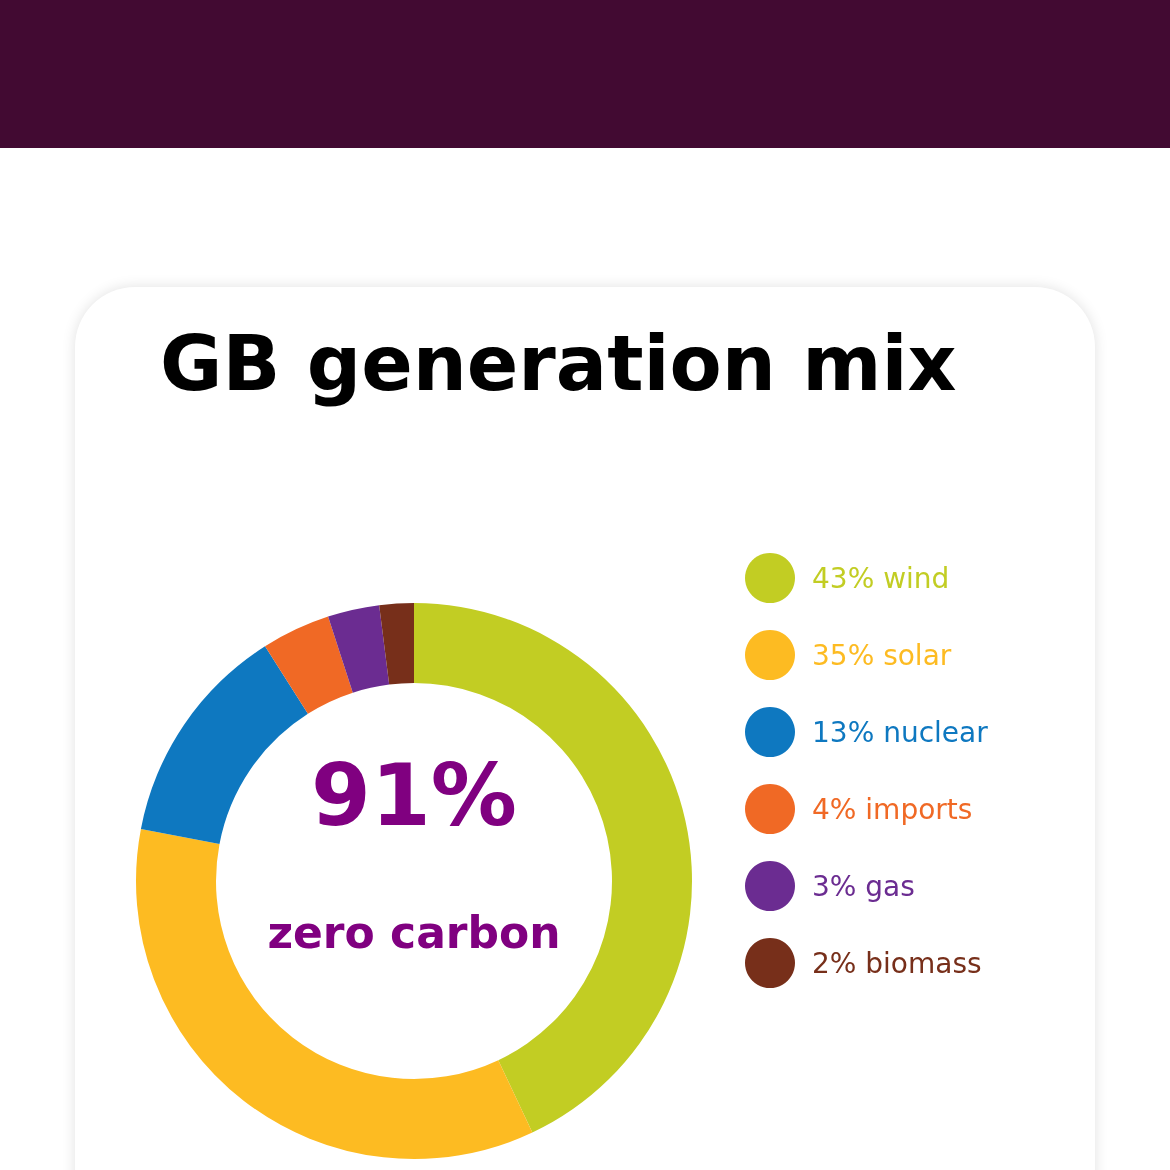 The height and width of the screenshot is (1170, 1170). What do you see at coordinates (882, 655) in the screenshot?
I see `legend-label: 35% solar` at bounding box center [882, 655].